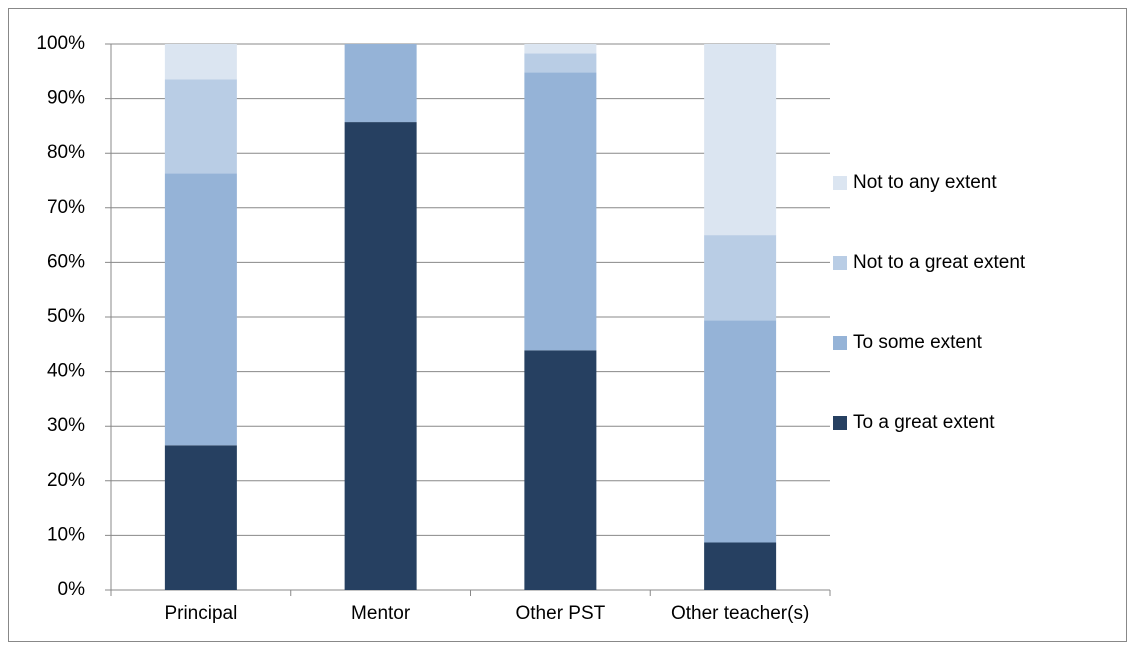 The width and height of the screenshot is (1135, 650). I want to click on y-tick-label: 100%, so click(60, 43).